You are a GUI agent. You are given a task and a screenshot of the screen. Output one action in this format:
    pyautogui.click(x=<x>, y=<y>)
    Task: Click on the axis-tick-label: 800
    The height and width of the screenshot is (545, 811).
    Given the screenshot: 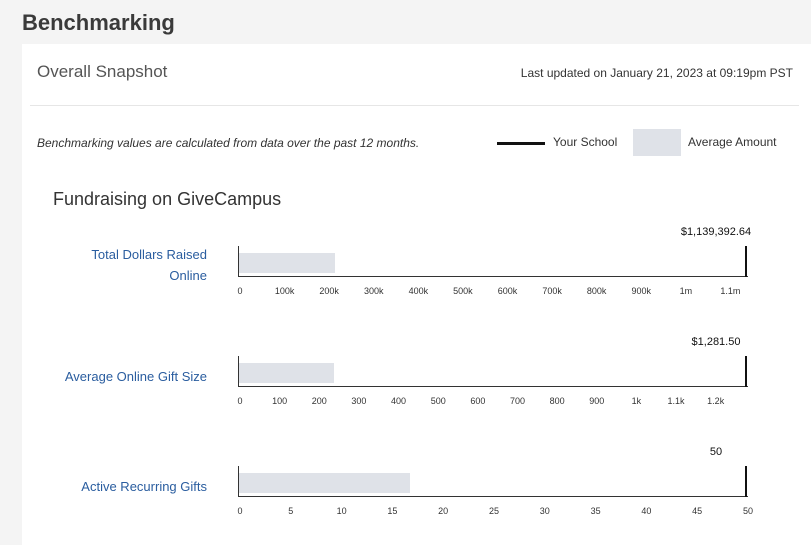 What is the action you would take?
    pyautogui.click(x=557, y=401)
    